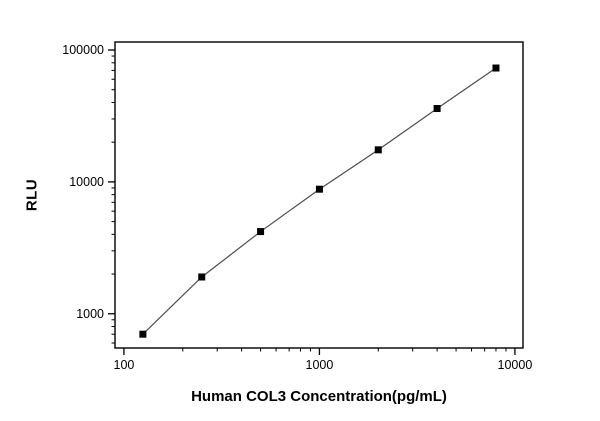  I want to click on x-tick-label: 1000, so click(320, 365).